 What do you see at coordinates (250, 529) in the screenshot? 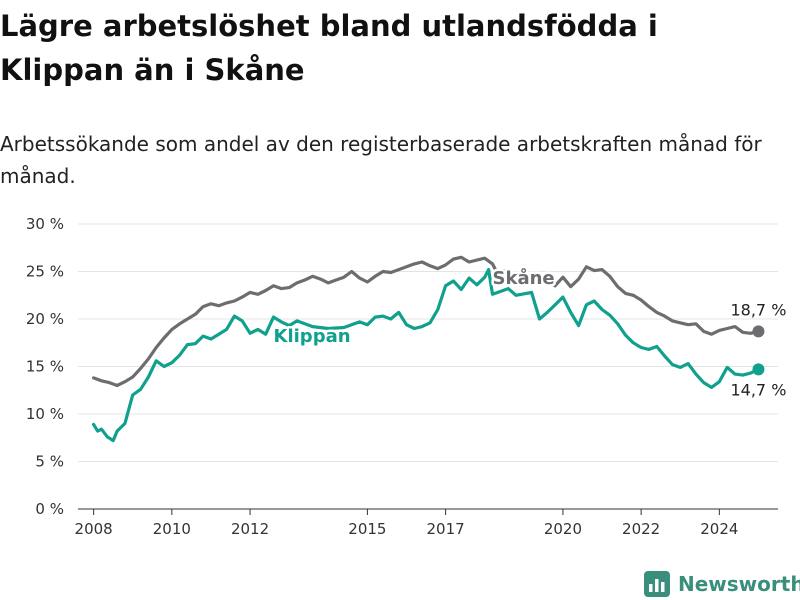
I see `x-tick-label: 2012` at bounding box center [250, 529].